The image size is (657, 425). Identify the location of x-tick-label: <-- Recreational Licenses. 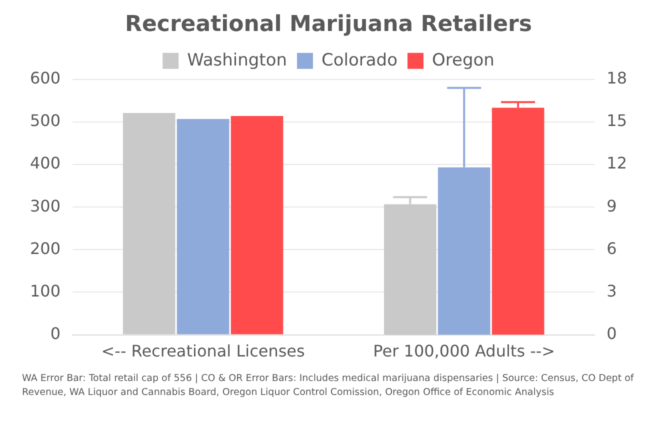
(203, 351).